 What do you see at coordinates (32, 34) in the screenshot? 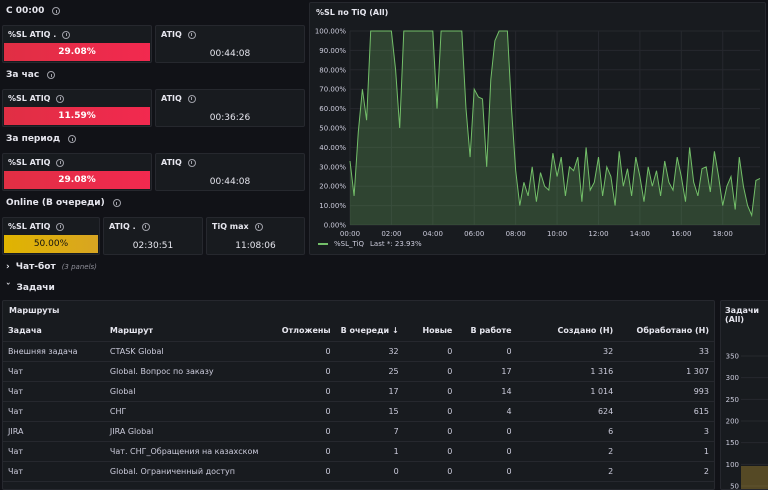
I see `stat-label: %SL ATIQ .` at bounding box center [32, 34].